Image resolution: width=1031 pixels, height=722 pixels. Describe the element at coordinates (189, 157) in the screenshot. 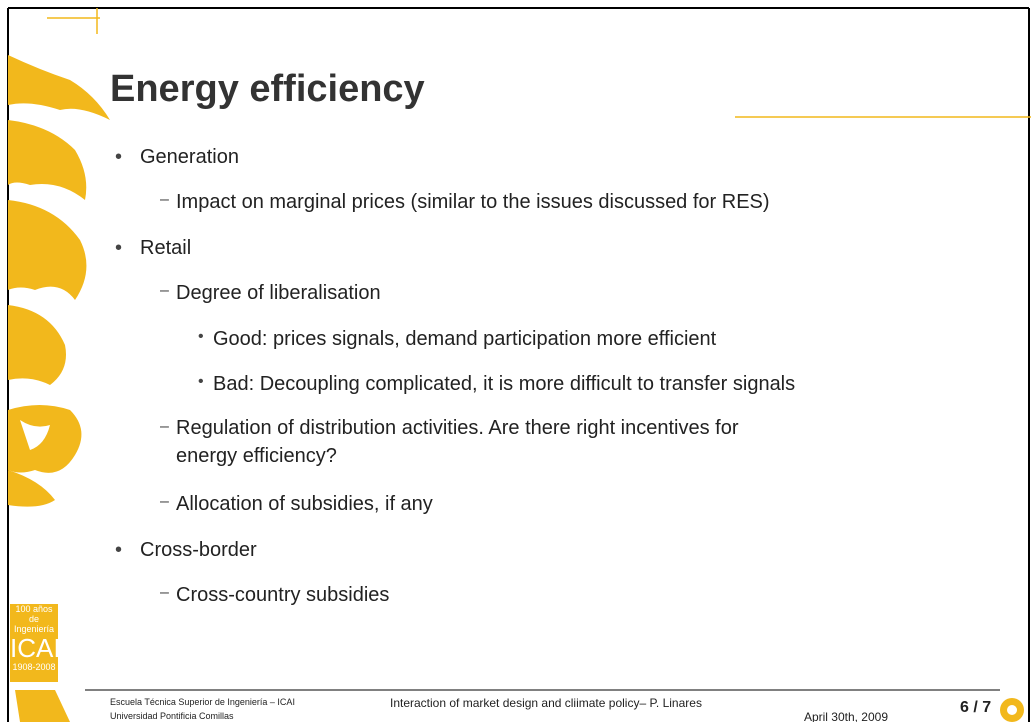

I see `bullet-level1: Generation` at that location.